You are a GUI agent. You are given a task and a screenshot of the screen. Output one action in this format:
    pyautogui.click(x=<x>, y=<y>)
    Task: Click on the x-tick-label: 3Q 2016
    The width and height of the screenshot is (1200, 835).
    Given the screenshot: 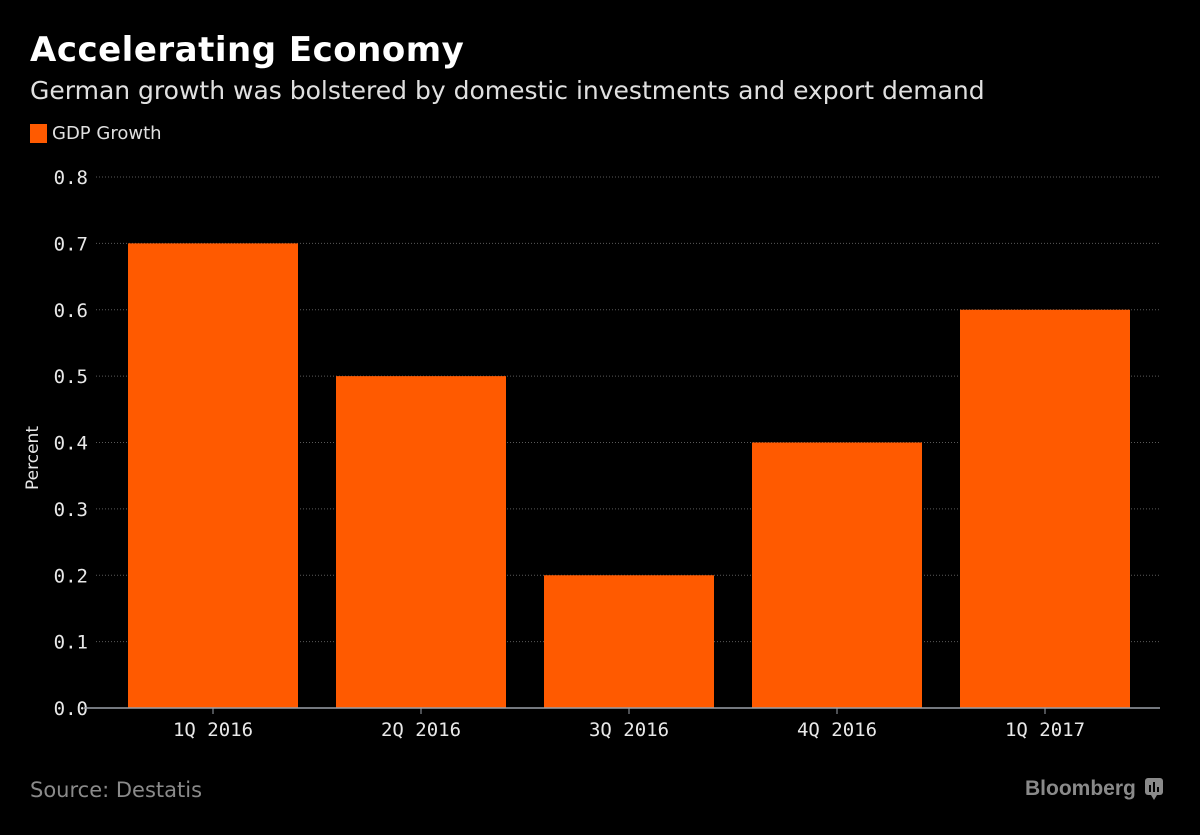 What is the action you would take?
    pyautogui.click(x=629, y=730)
    